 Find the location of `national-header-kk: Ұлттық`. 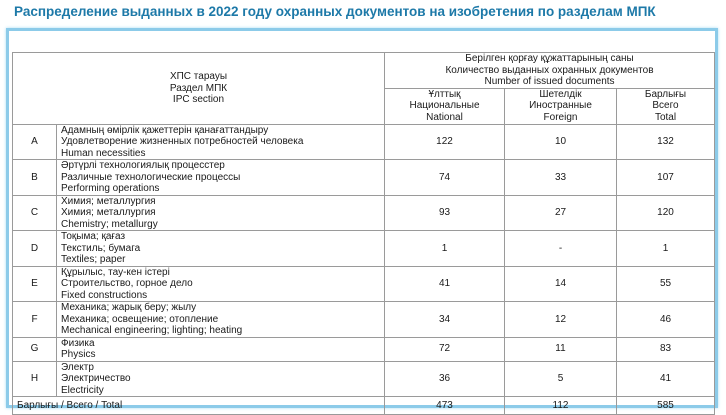

national-header-kk: Ұлттық is located at coordinates (444, 94).